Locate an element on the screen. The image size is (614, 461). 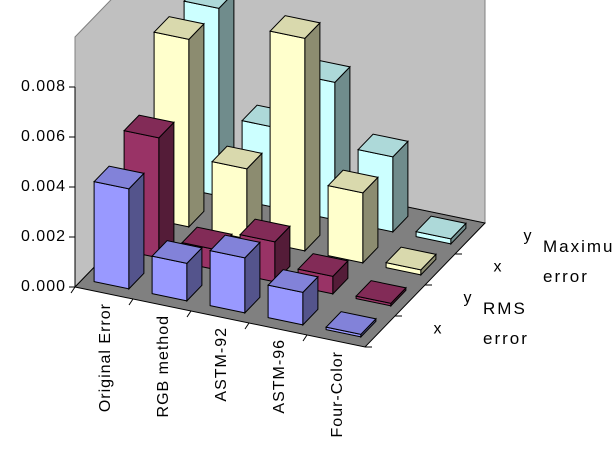
depth-group-label: RMS error is located at coordinates (506, 323).